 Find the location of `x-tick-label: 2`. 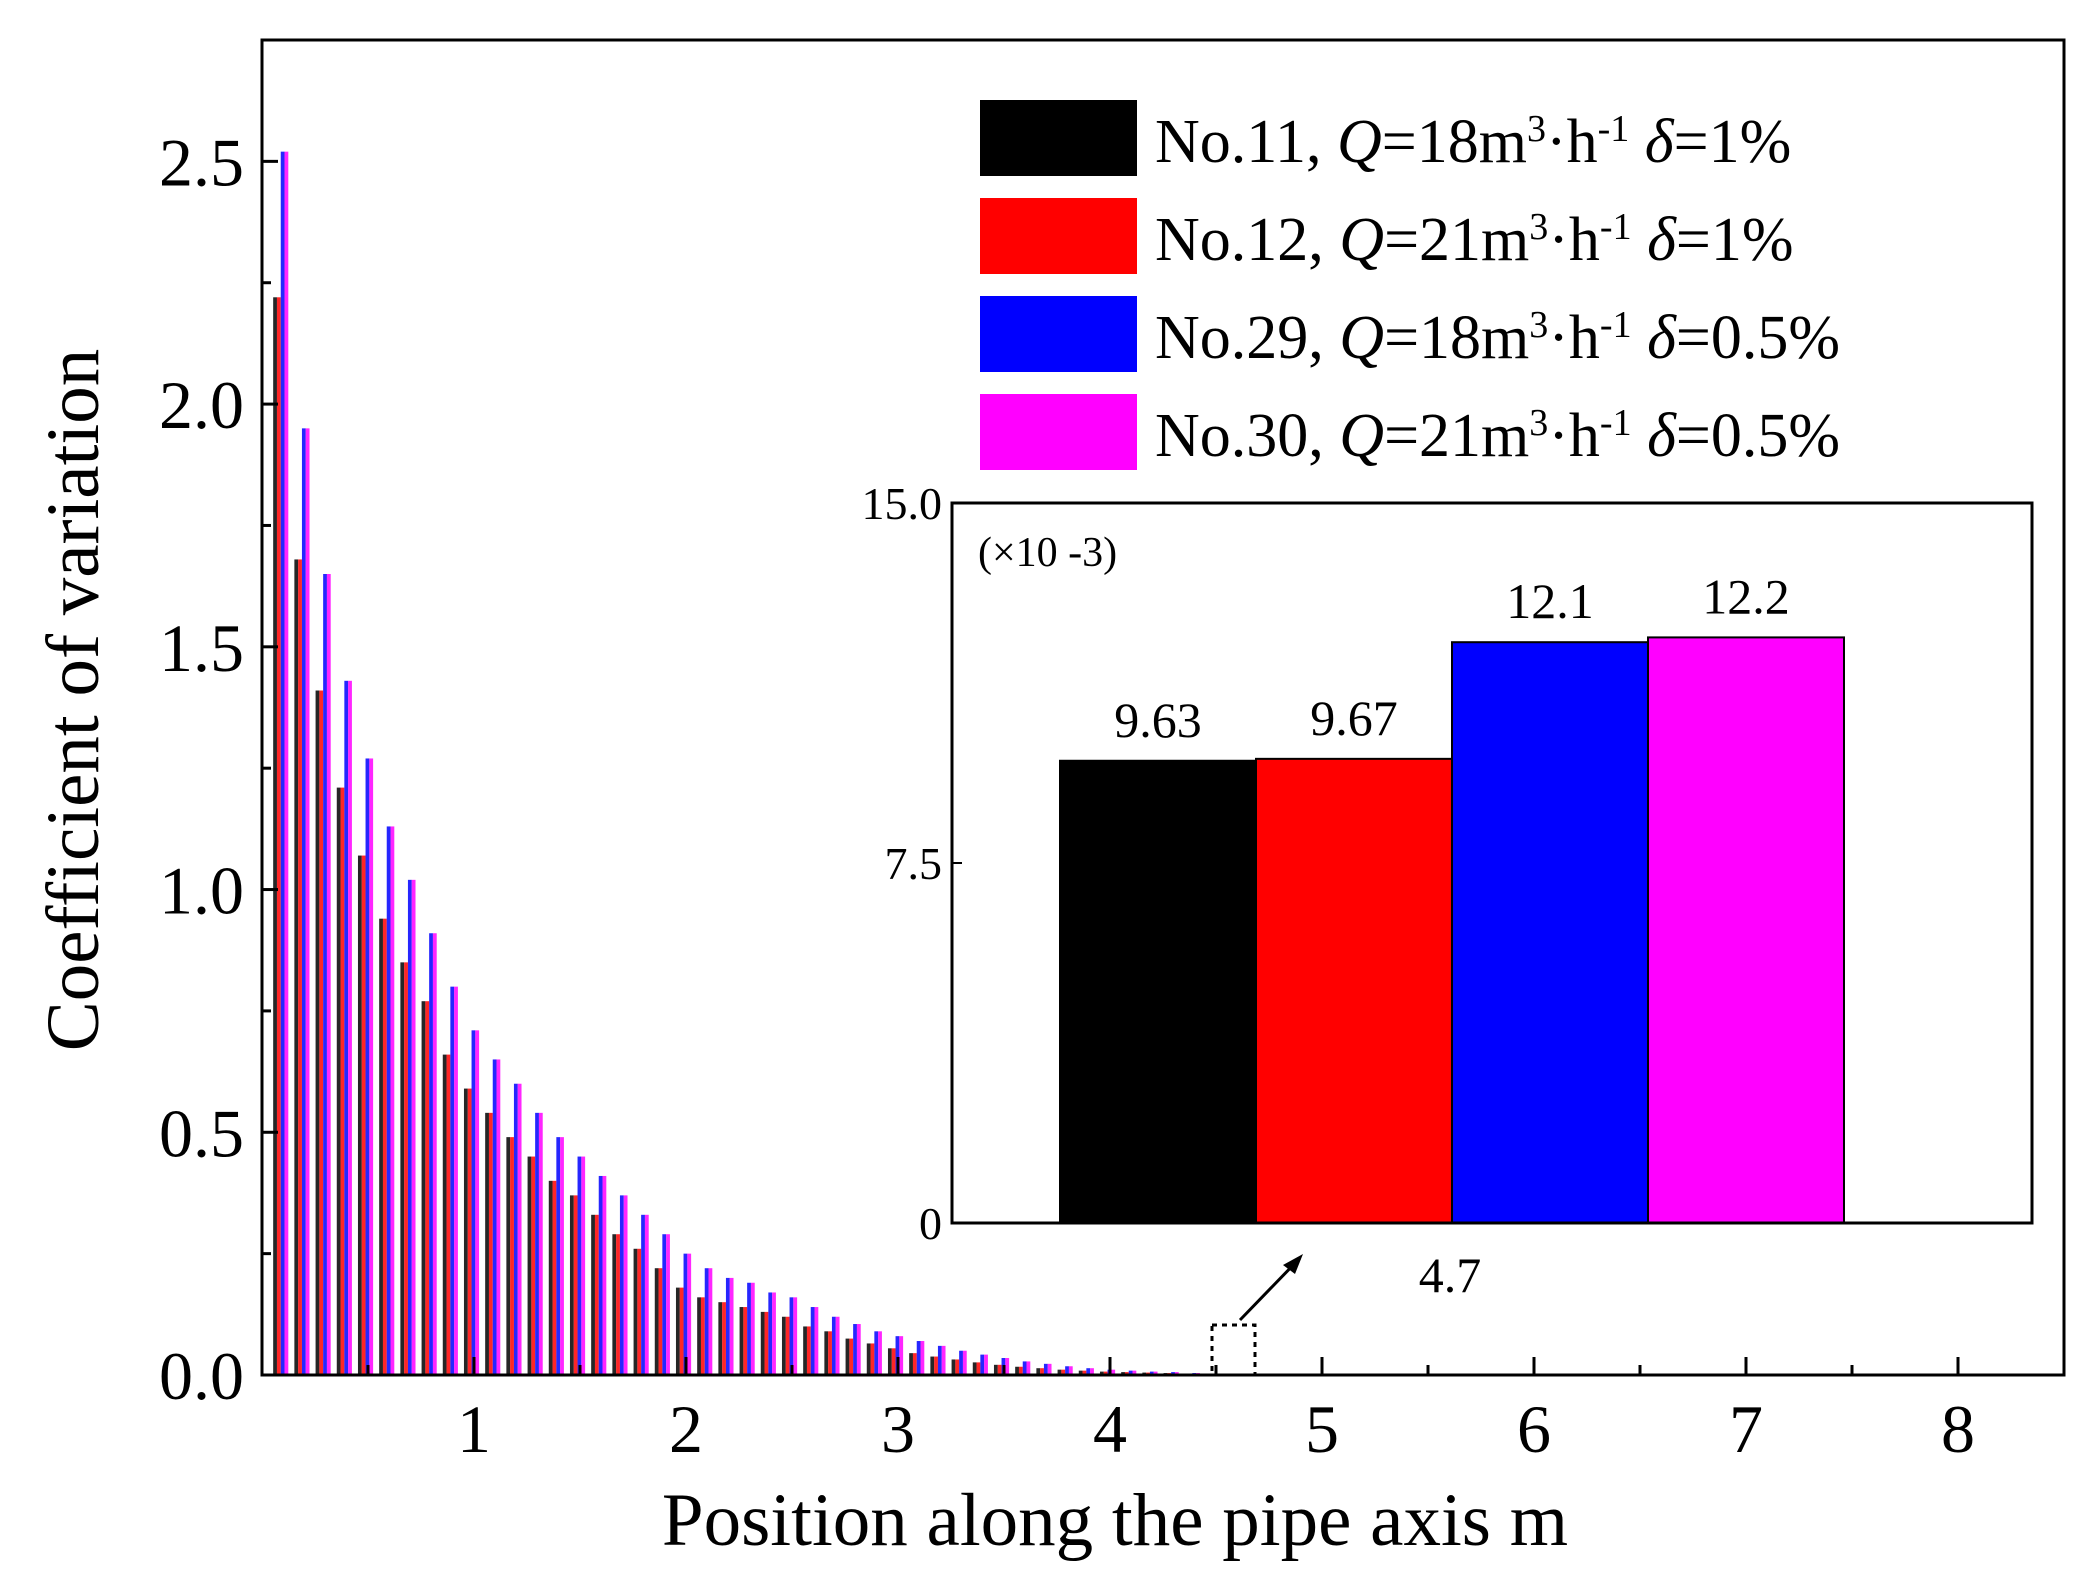

x-tick-label: 2 is located at coordinates (686, 1429).